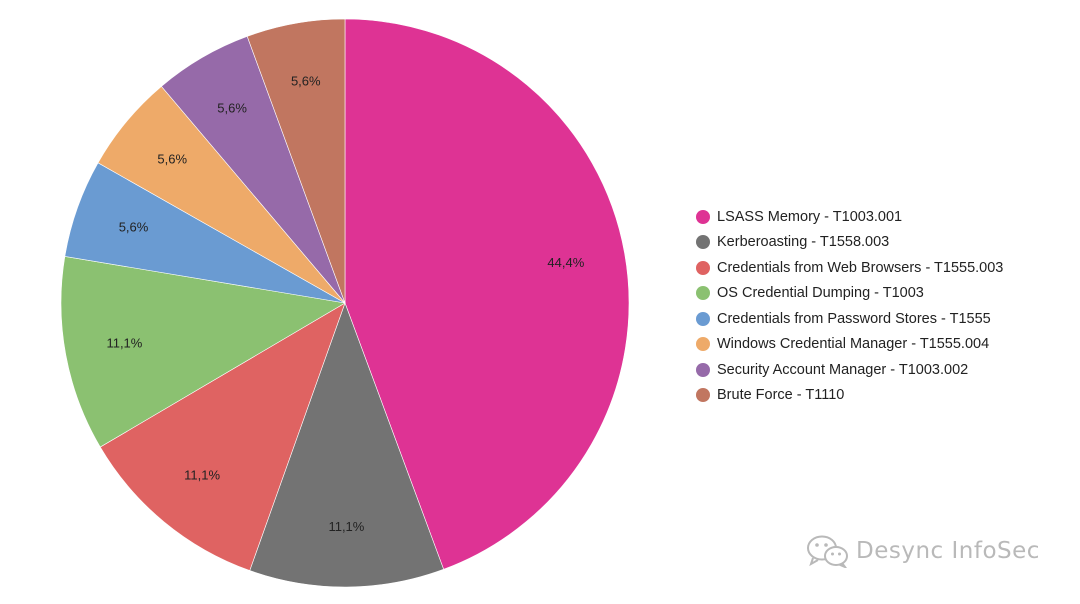  I want to click on legend-label: Security Account Manager - T1003.002, so click(843, 369).